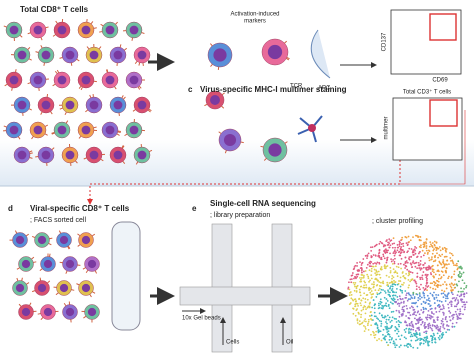  Describe the element at coordinates (440, 81) in the screenshot. I see `axis-label: CD69` at that location.